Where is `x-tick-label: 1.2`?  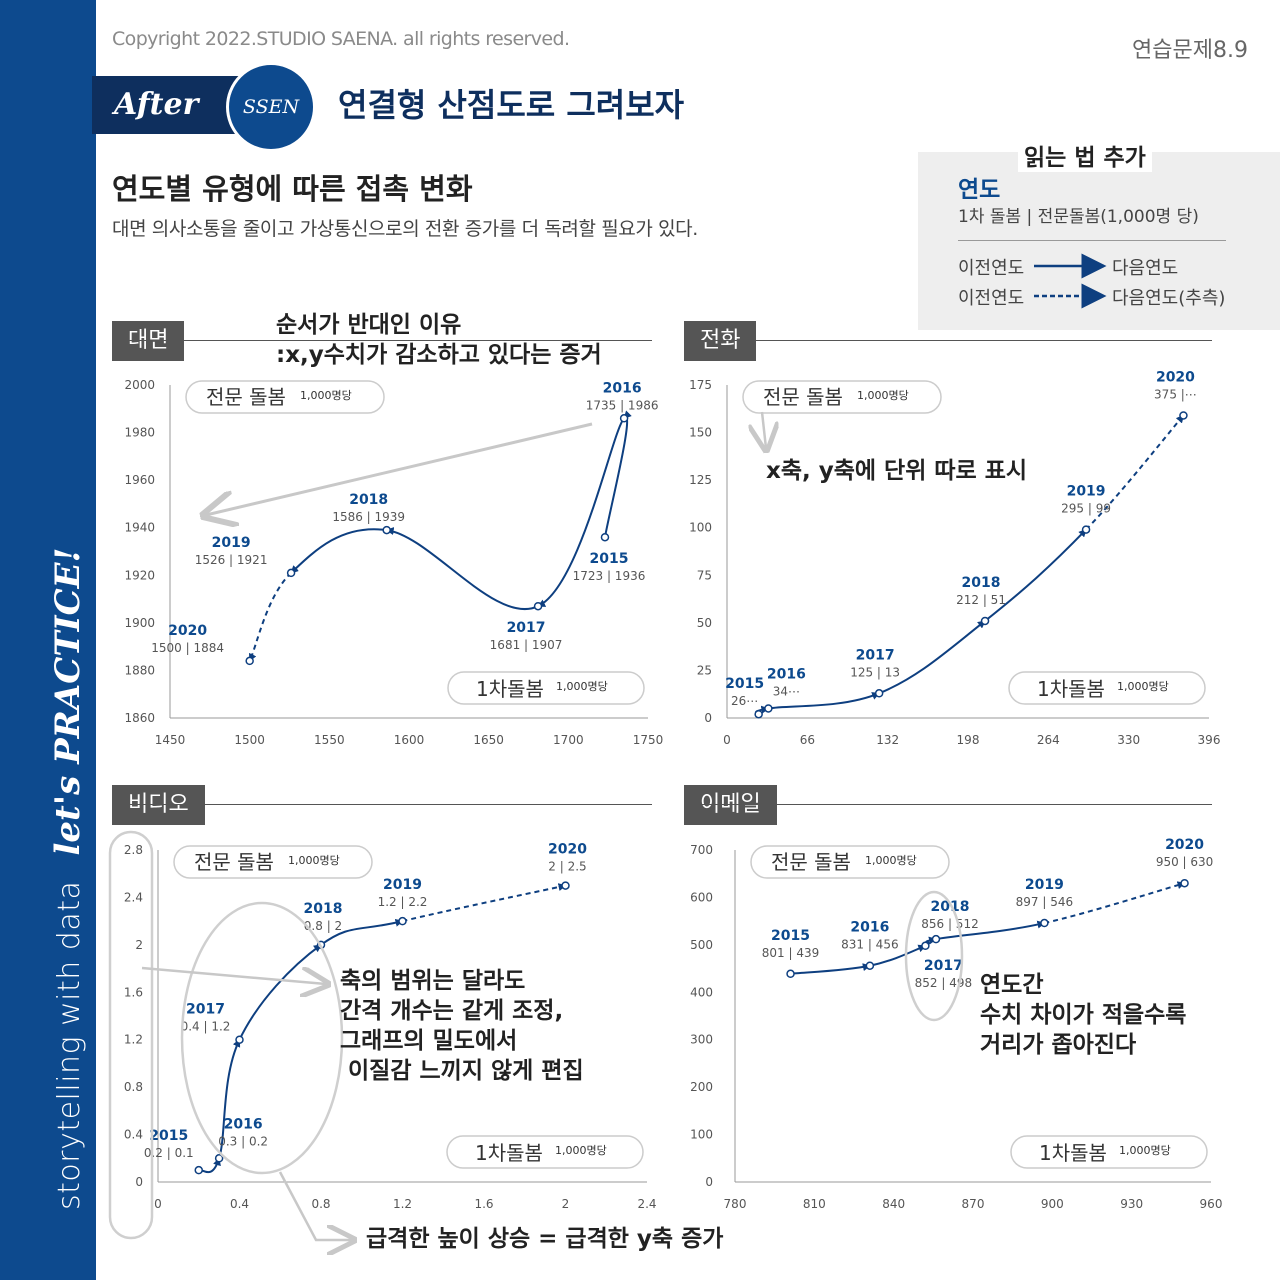 x-tick-label: 1.2 is located at coordinates (402, 1204).